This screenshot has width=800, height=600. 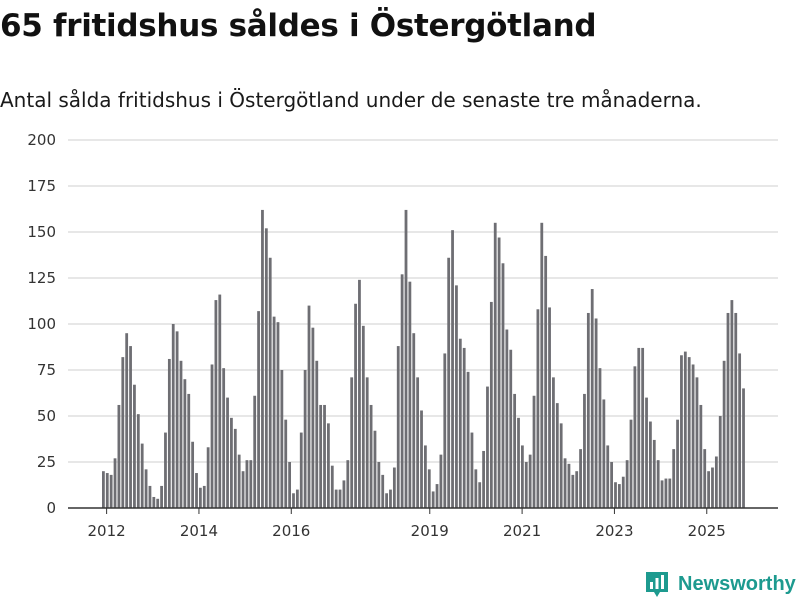 What do you see at coordinates (107, 531) in the screenshot?
I see `x-tick-label: 2012` at bounding box center [107, 531].